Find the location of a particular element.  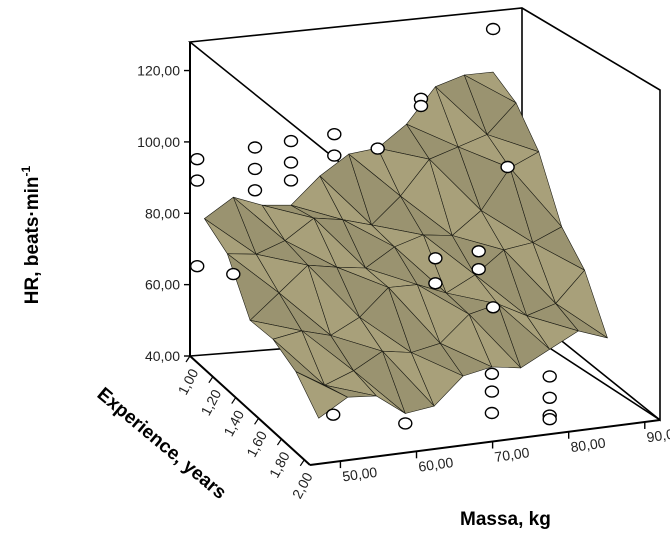

y-tick-label: 2,00 is located at coordinates (302, 485).